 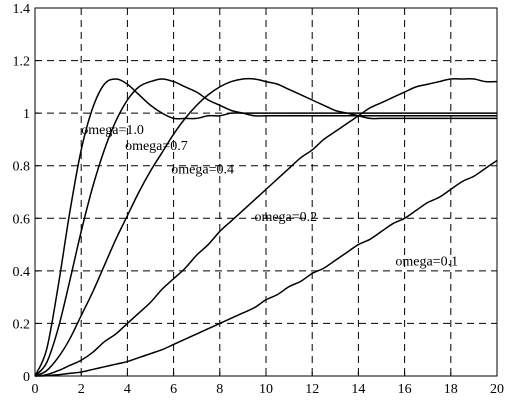 I want to click on series-annotation: omega=0.7, so click(x=156, y=146).